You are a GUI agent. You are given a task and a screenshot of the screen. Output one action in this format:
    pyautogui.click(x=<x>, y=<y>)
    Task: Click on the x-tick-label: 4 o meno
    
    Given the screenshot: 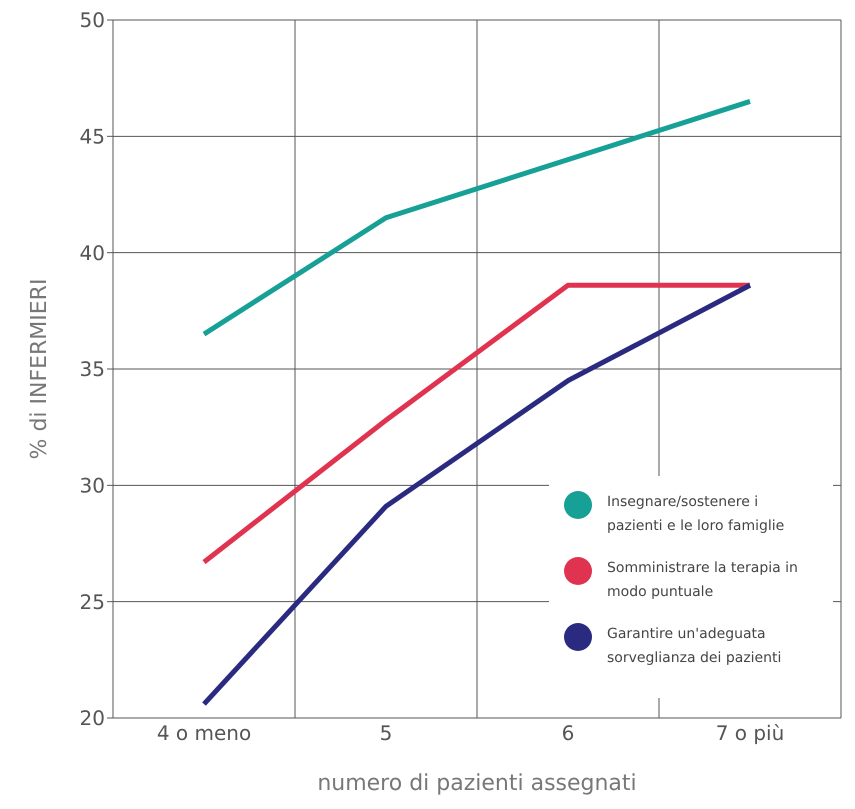 What is the action you would take?
    pyautogui.click(x=204, y=733)
    